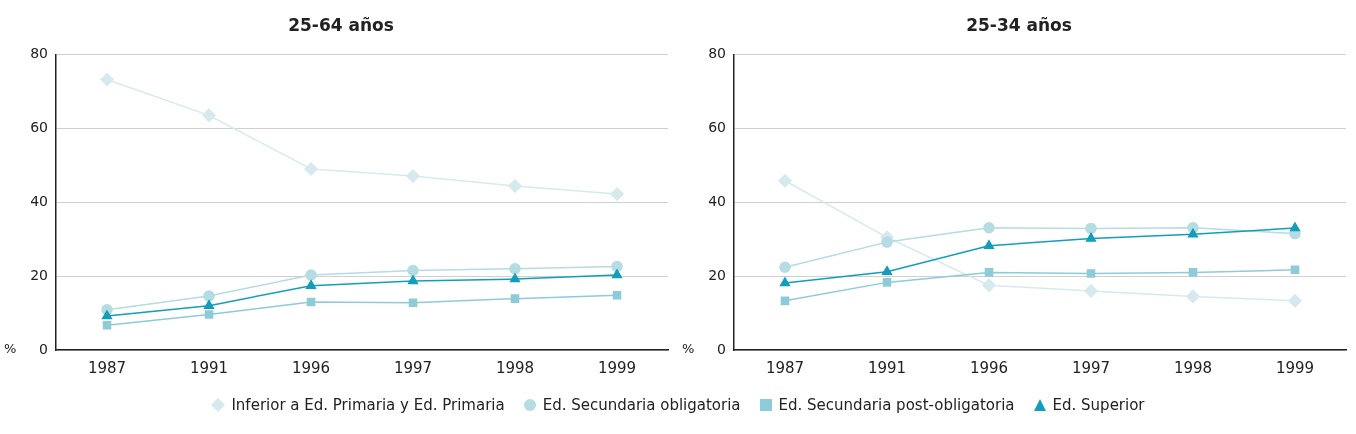  Describe the element at coordinates (641, 405) in the screenshot. I see `legend-label: Ed. Secundaria obligatoria` at that location.